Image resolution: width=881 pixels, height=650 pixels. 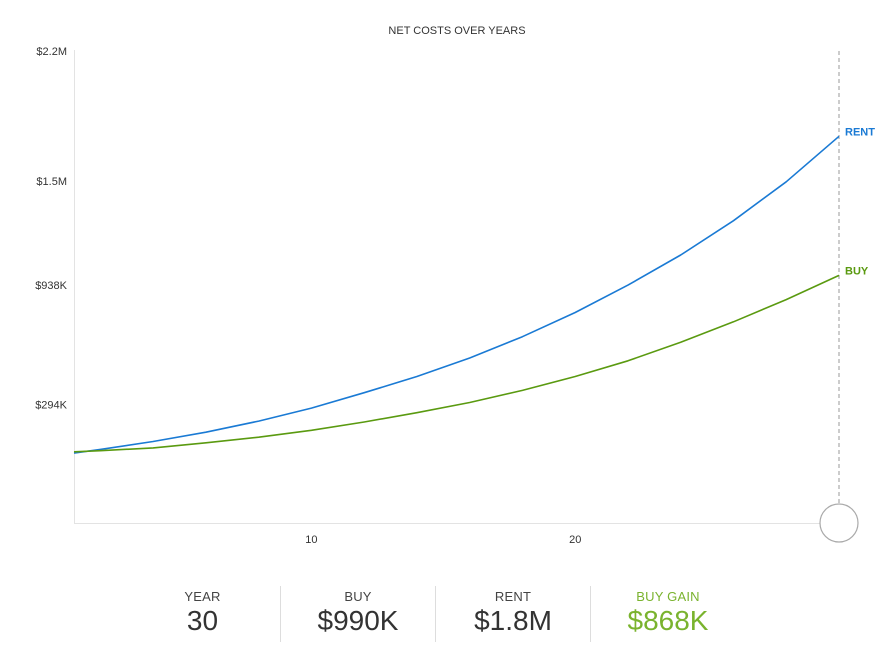 What do you see at coordinates (513, 596) in the screenshot?
I see `rent-label: RENT` at bounding box center [513, 596].